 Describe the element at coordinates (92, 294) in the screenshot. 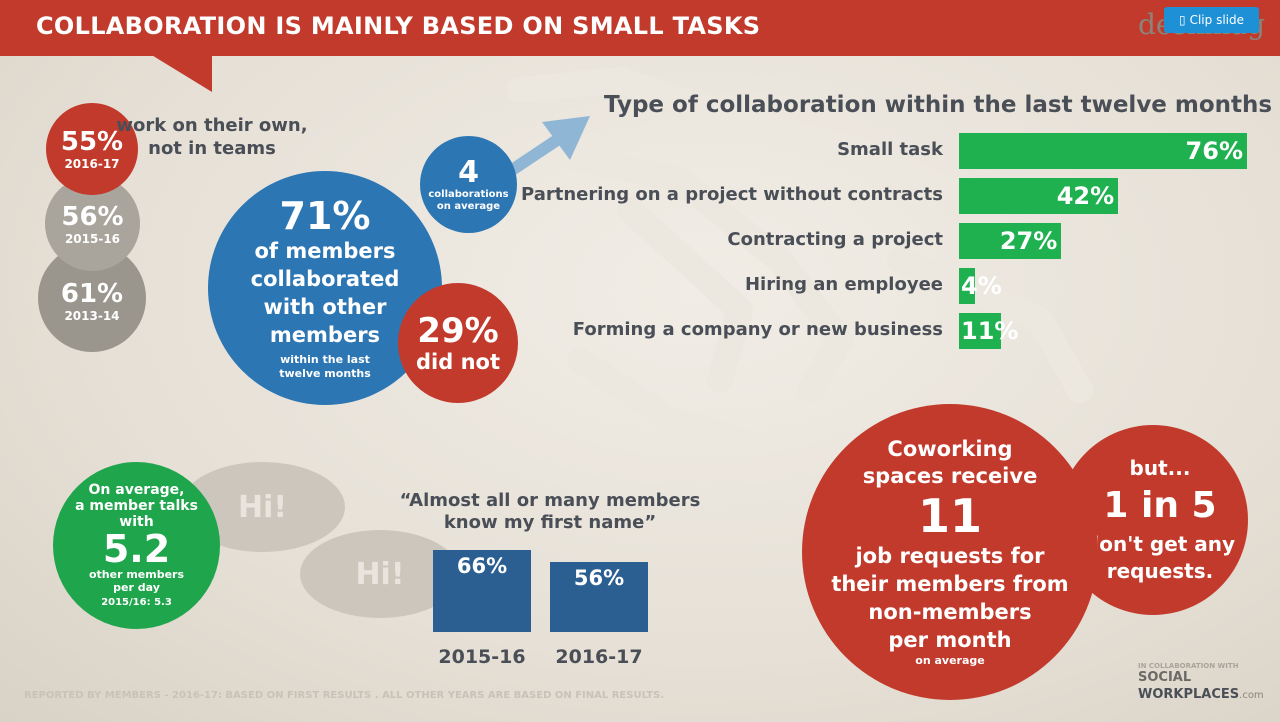

I see `own-work-value-2013: 61%` at that location.